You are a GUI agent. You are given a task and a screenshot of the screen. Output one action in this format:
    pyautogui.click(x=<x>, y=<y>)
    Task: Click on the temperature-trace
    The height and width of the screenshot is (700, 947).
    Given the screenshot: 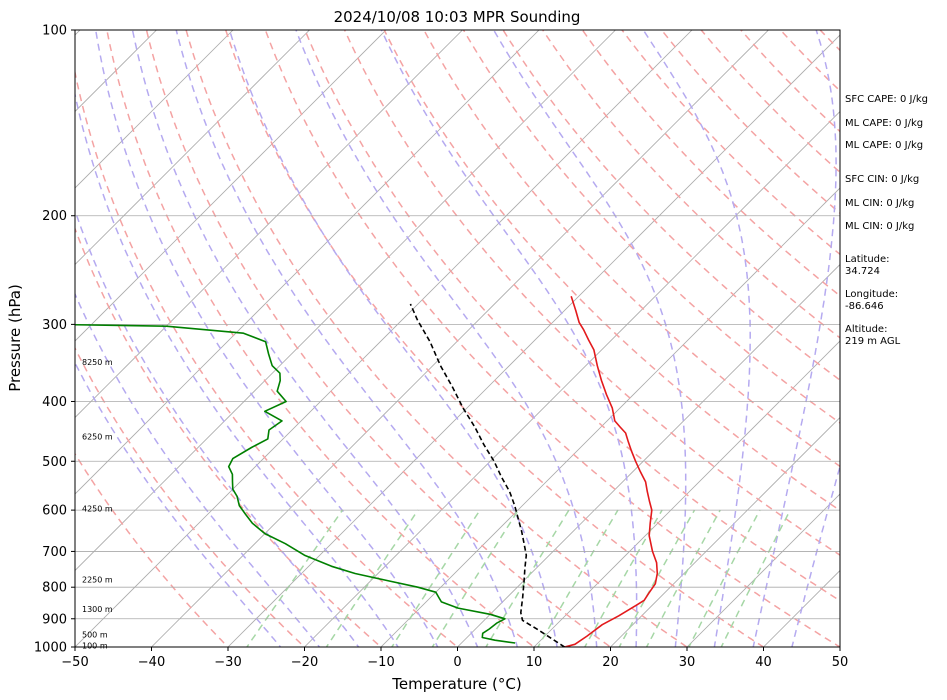 What is the action you would take?
    pyautogui.click(x=611, y=471)
    